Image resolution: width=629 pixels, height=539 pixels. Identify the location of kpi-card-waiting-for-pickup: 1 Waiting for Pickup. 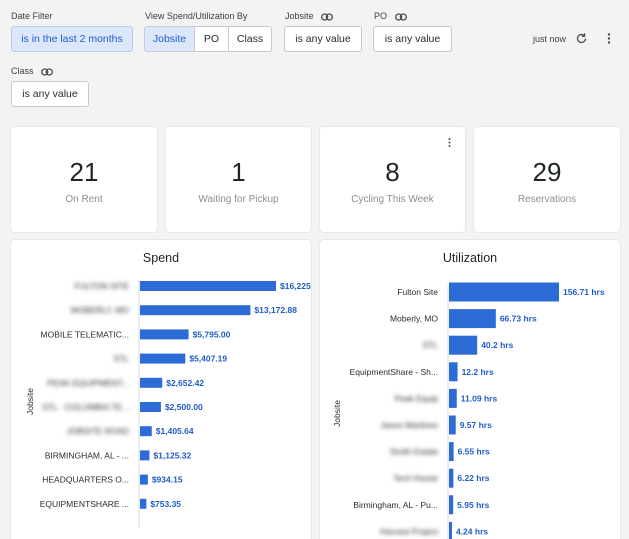
(238, 179).